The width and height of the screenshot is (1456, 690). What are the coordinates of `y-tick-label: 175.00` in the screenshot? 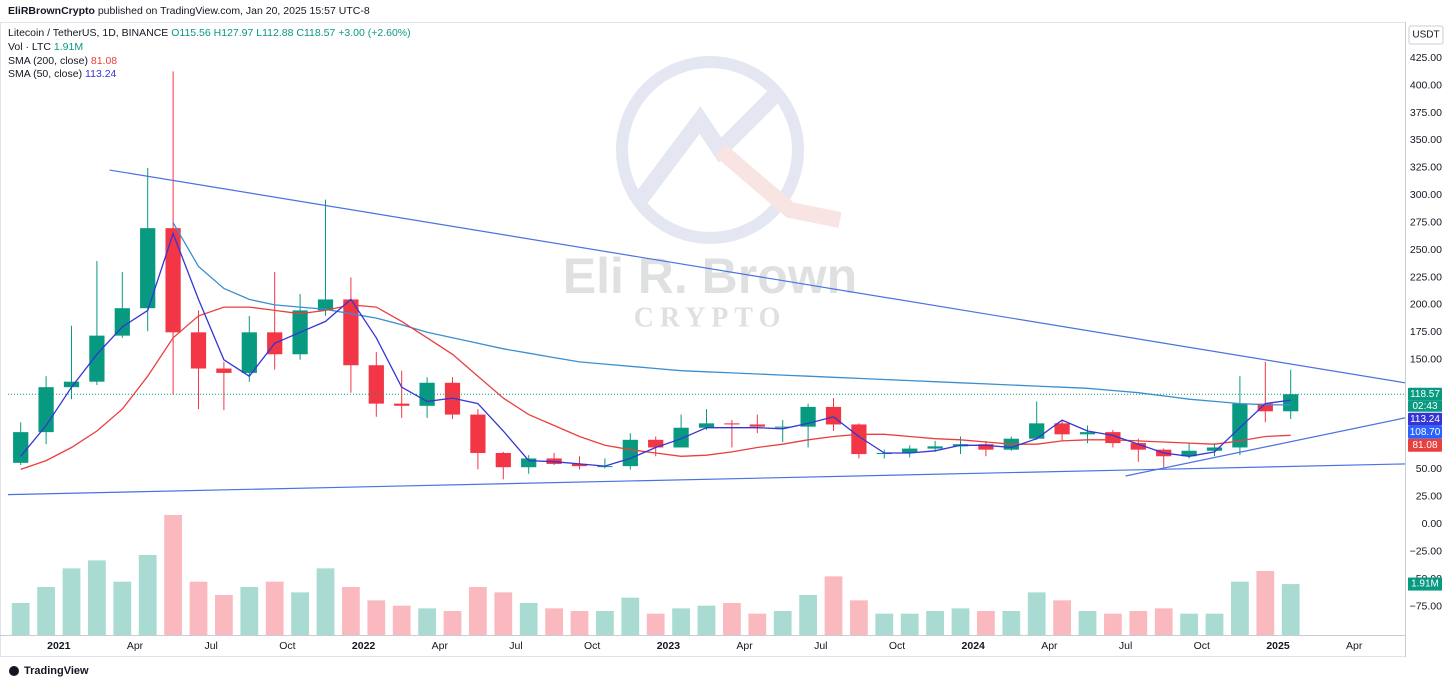 It's located at (1426, 332).